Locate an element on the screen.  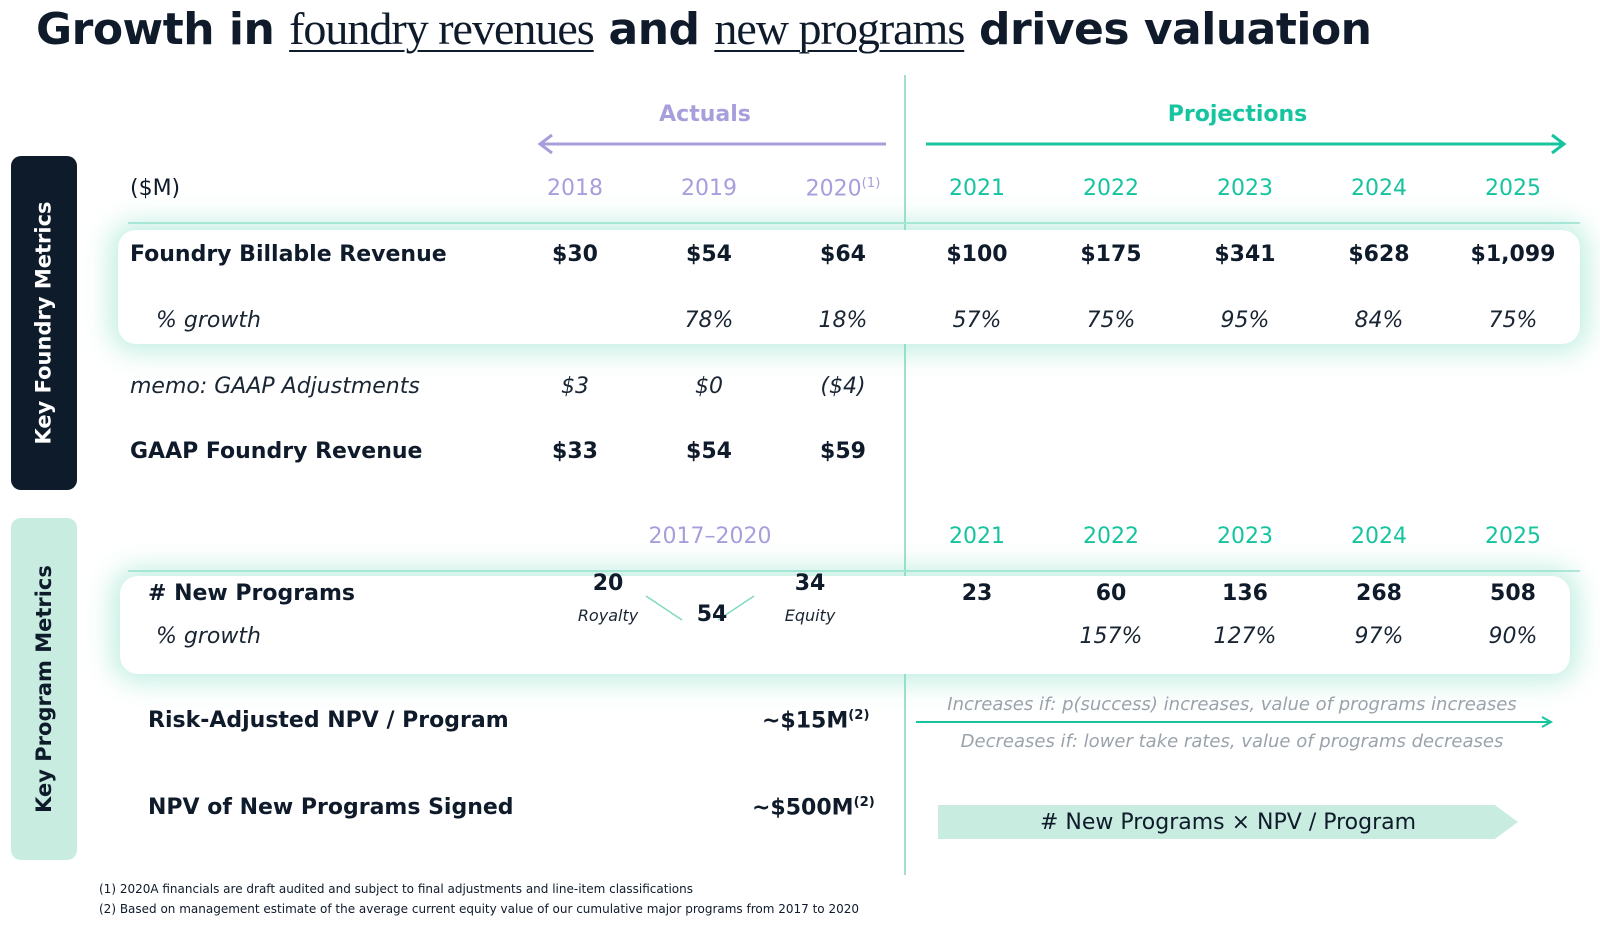
programs-growth-label: % growth is located at coordinates (208, 636).